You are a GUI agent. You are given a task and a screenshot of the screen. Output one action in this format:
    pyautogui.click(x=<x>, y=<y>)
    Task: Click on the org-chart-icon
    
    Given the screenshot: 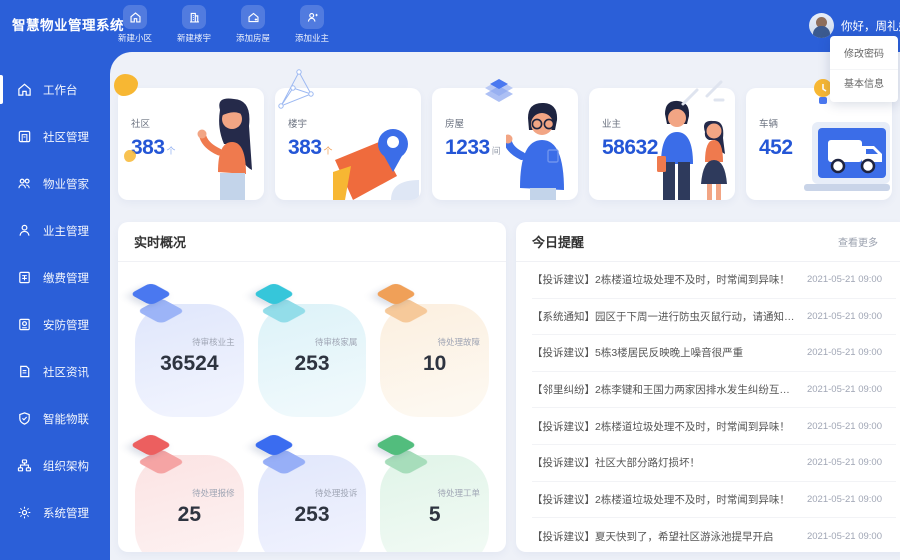 What is the action you would take?
    pyautogui.click(x=24, y=465)
    